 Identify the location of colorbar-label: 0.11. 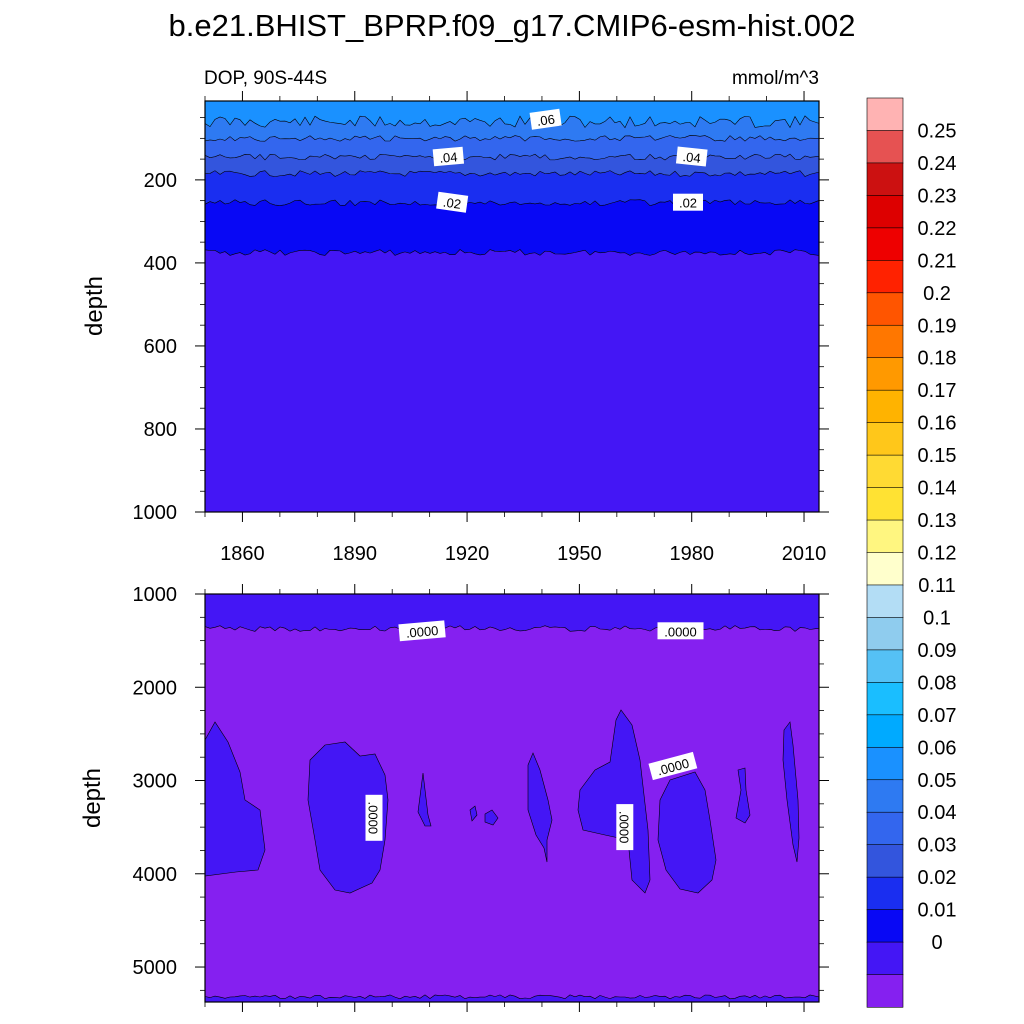
(936, 586).